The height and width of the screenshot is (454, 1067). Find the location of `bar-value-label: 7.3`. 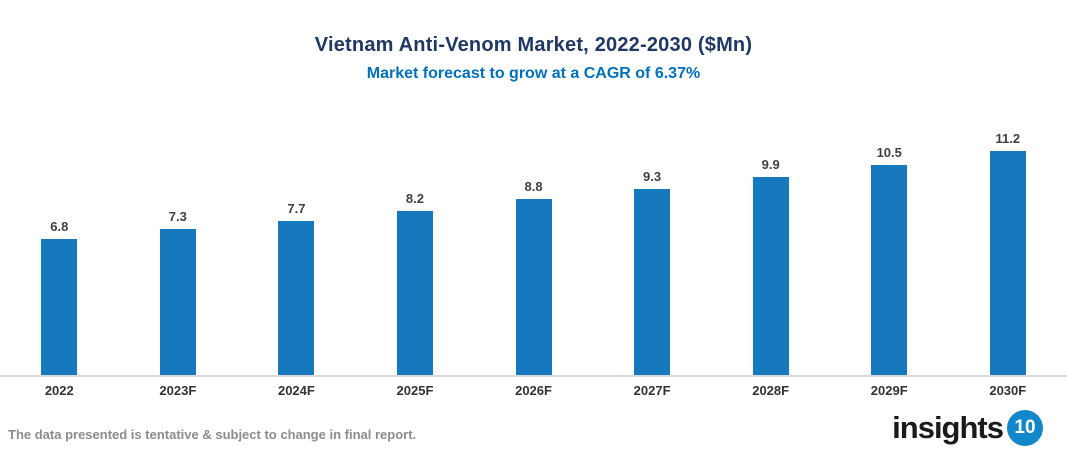

bar-value-label: 7.3 is located at coordinates (177, 216).